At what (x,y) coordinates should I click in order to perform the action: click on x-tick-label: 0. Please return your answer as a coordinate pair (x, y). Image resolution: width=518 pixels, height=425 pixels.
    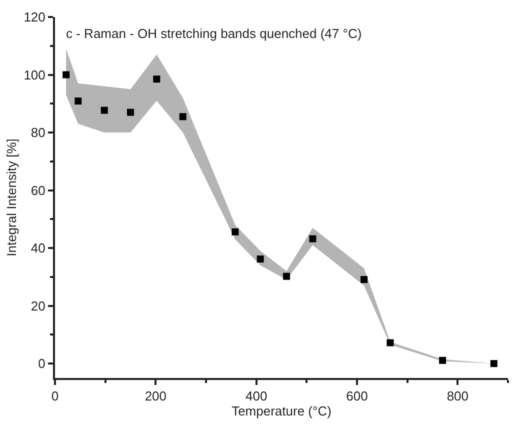
    Looking at the image, I should click on (55, 396).